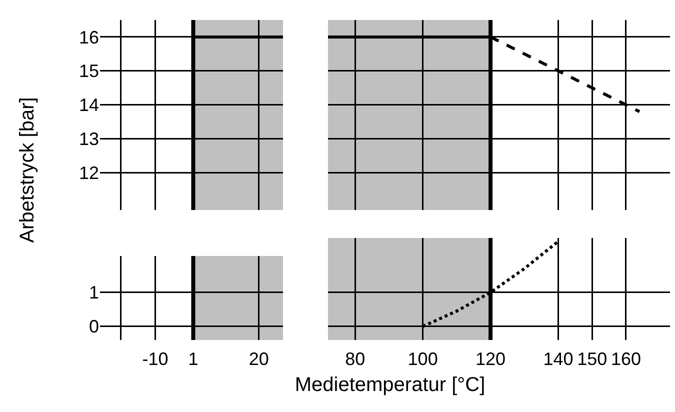 This screenshot has width=675, height=412. Describe the element at coordinates (88, 71) in the screenshot. I see `y-tick-label: 15` at that location.